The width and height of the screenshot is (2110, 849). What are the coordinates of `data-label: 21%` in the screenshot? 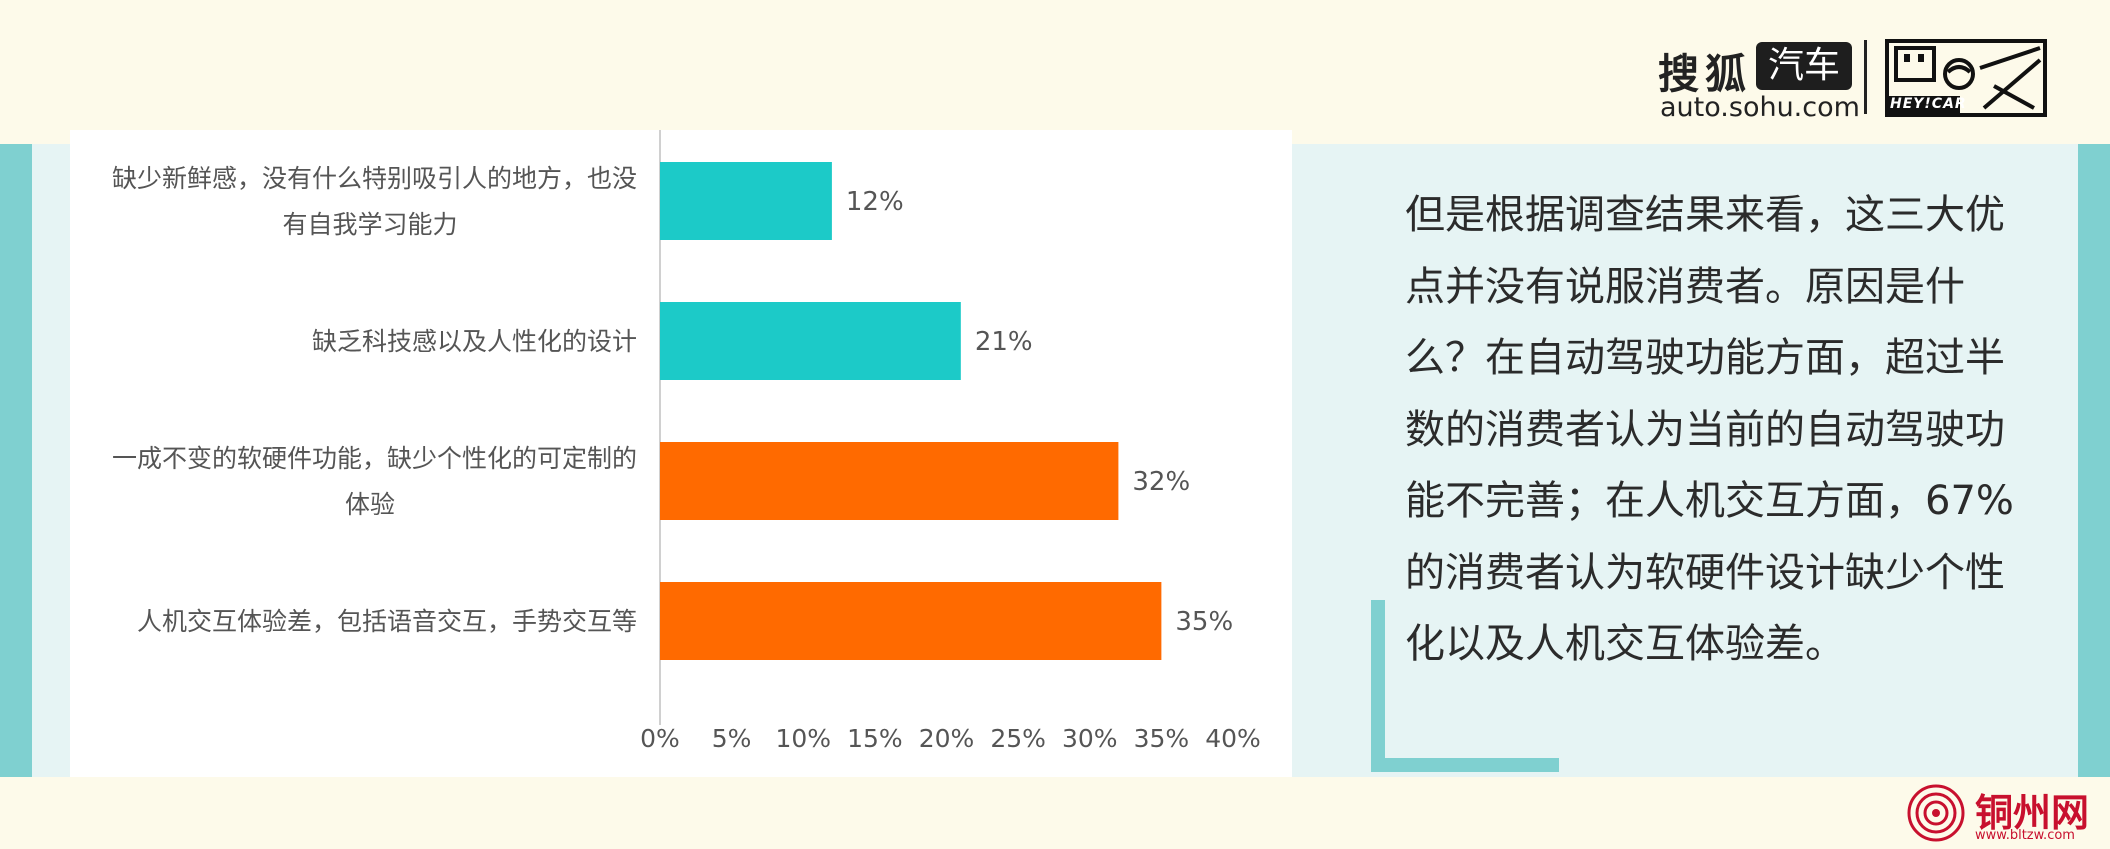 It's located at (1004, 342).